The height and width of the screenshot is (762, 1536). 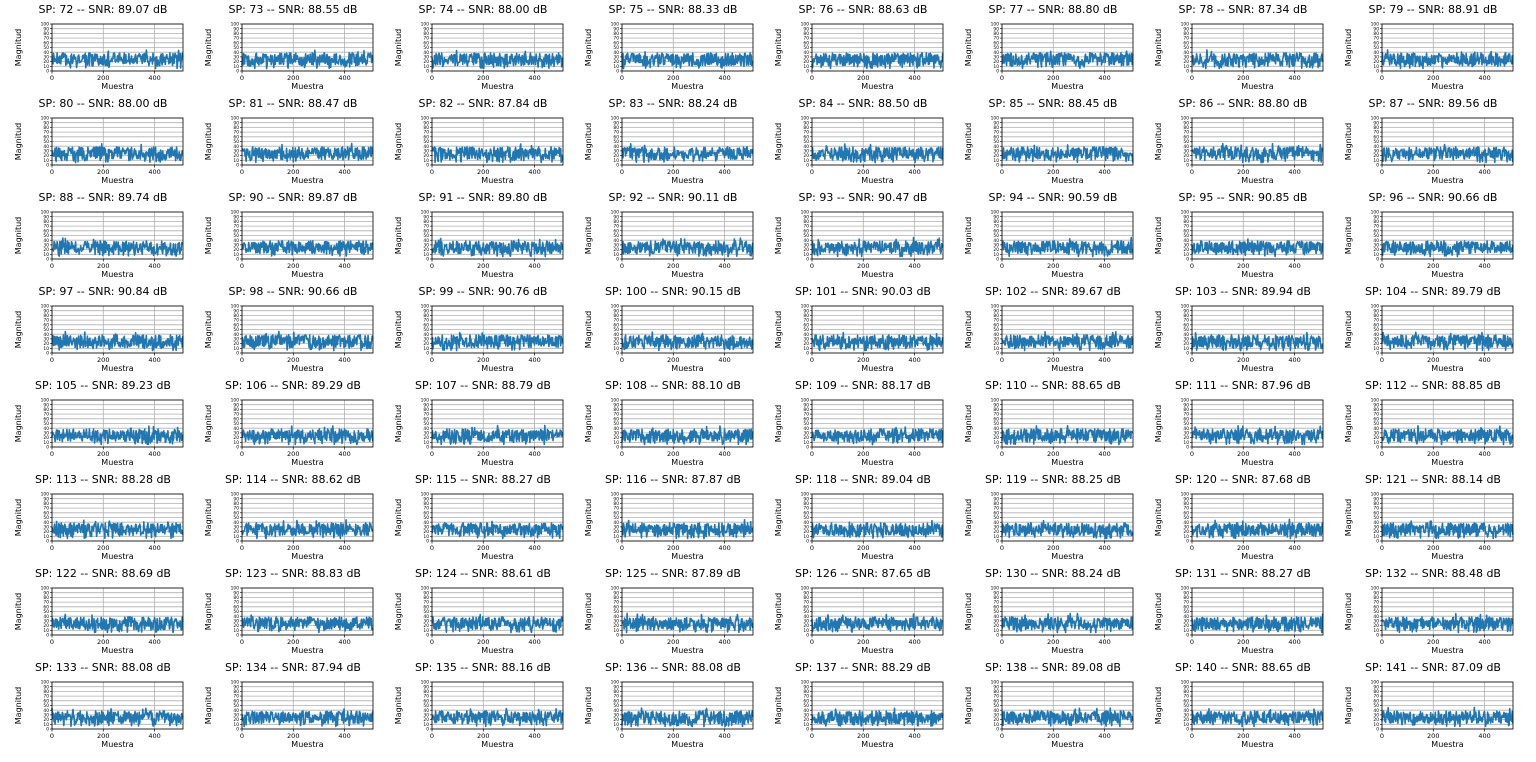 What do you see at coordinates (673, 103) in the screenshot?
I see `subplot-title: SP: 83 -- SNR: 88.24 dB` at bounding box center [673, 103].